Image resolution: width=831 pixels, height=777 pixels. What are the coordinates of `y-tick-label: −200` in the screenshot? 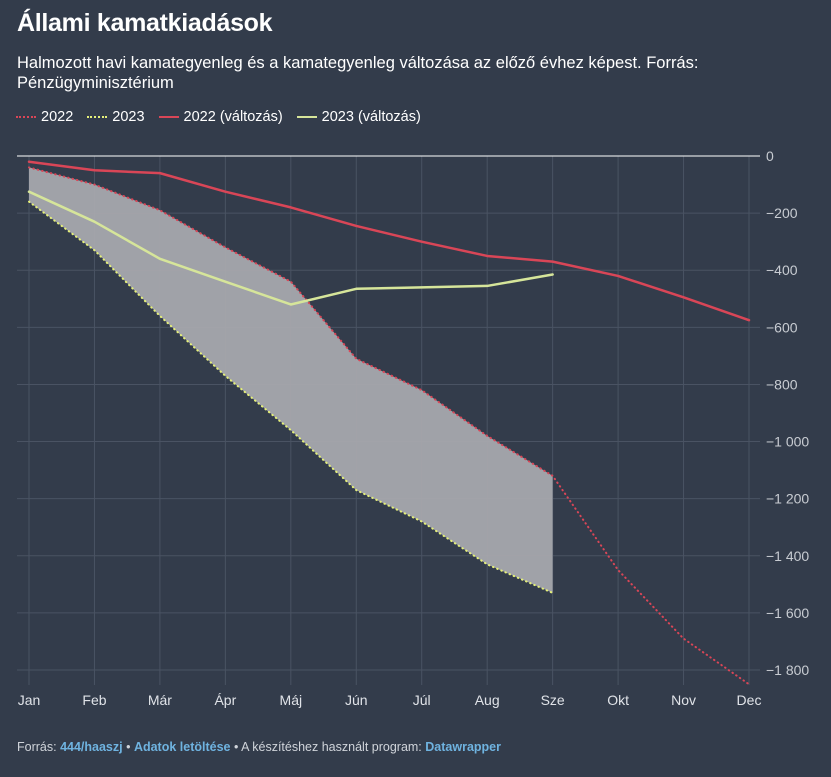 It's located at (782, 213).